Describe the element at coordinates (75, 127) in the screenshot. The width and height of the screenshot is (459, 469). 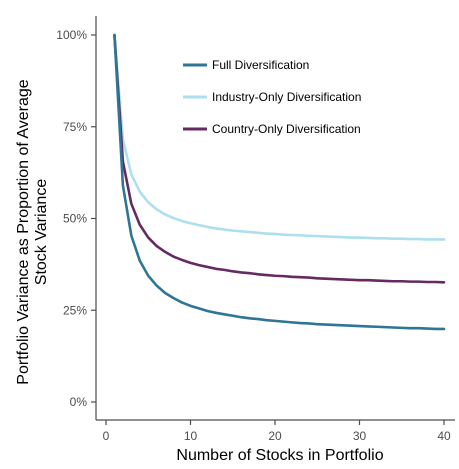
I see `y-tick-label: 75%` at that location.